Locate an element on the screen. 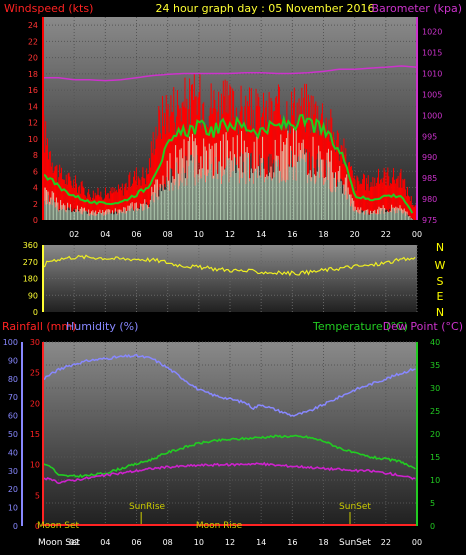 The width and height of the screenshot is (466, 555). baro-tick-label: 1020 is located at coordinates (432, 32).